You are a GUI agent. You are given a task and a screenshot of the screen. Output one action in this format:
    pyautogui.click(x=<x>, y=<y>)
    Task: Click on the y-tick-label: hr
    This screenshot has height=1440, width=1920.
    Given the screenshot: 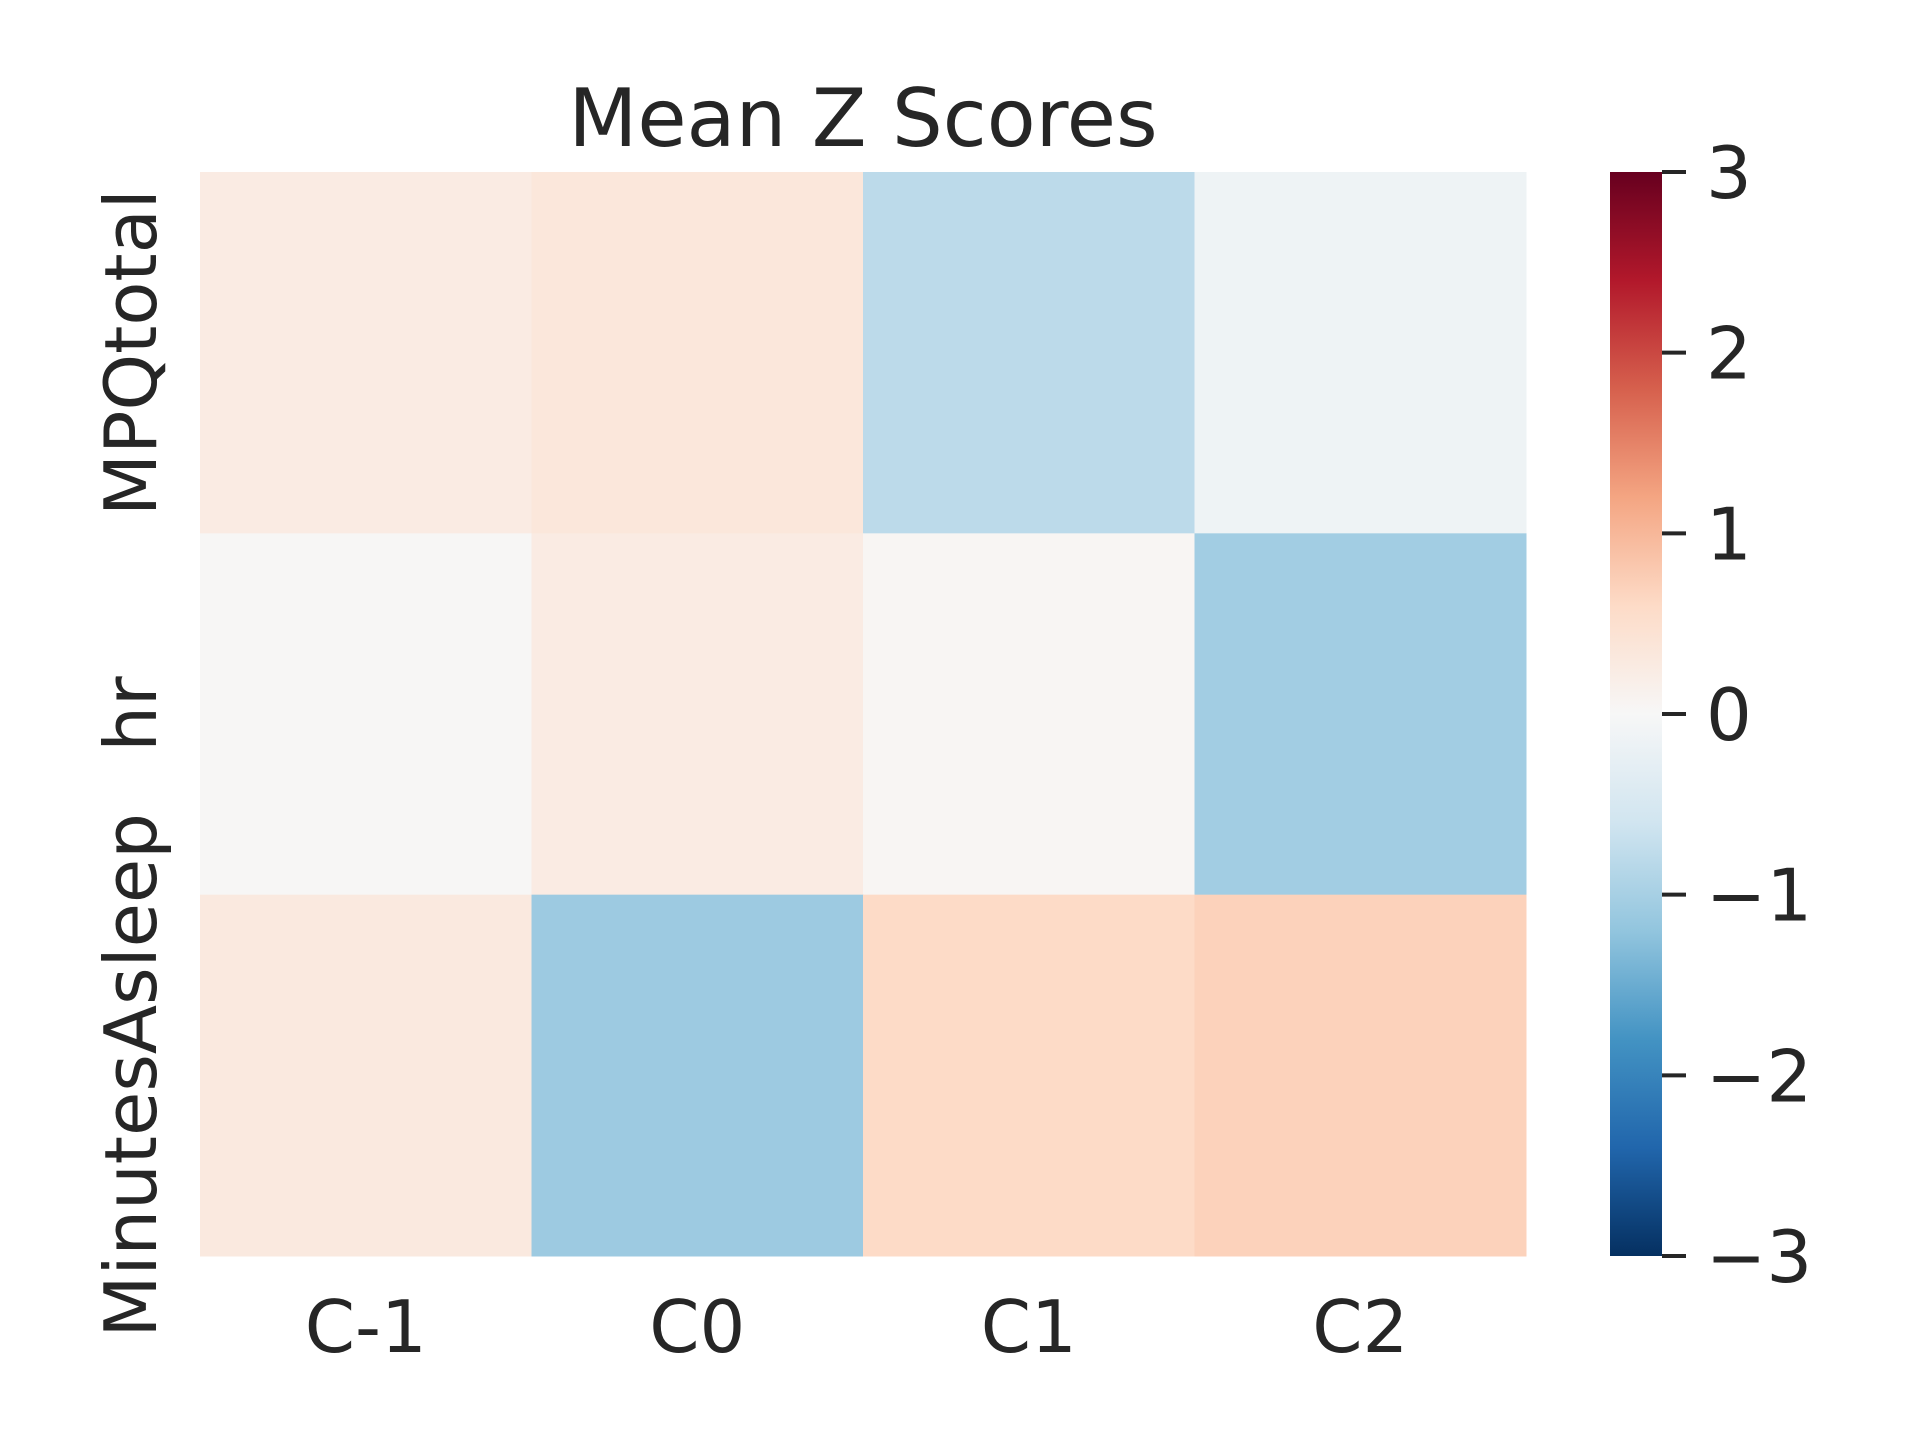 What is the action you would take?
    pyautogui.click(x=131, y=714)
    